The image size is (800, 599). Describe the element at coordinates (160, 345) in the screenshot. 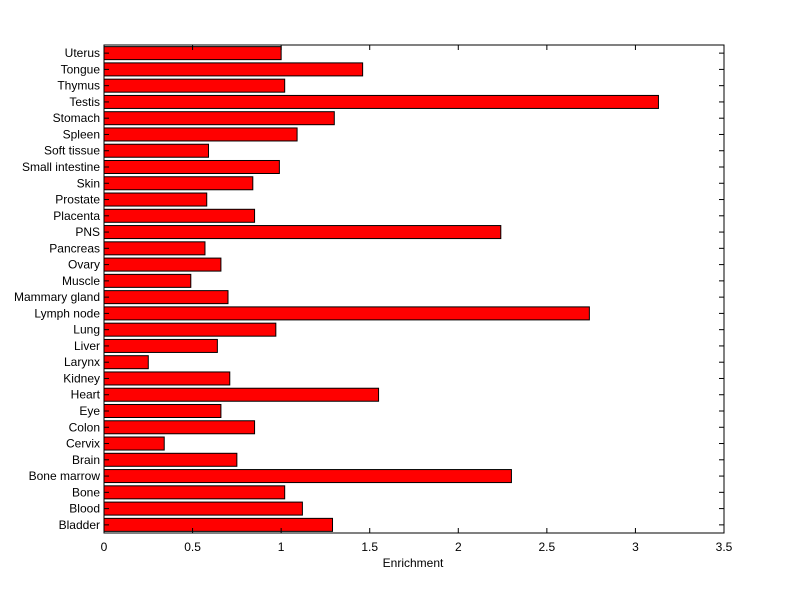

I see `bar-liver` at that location.